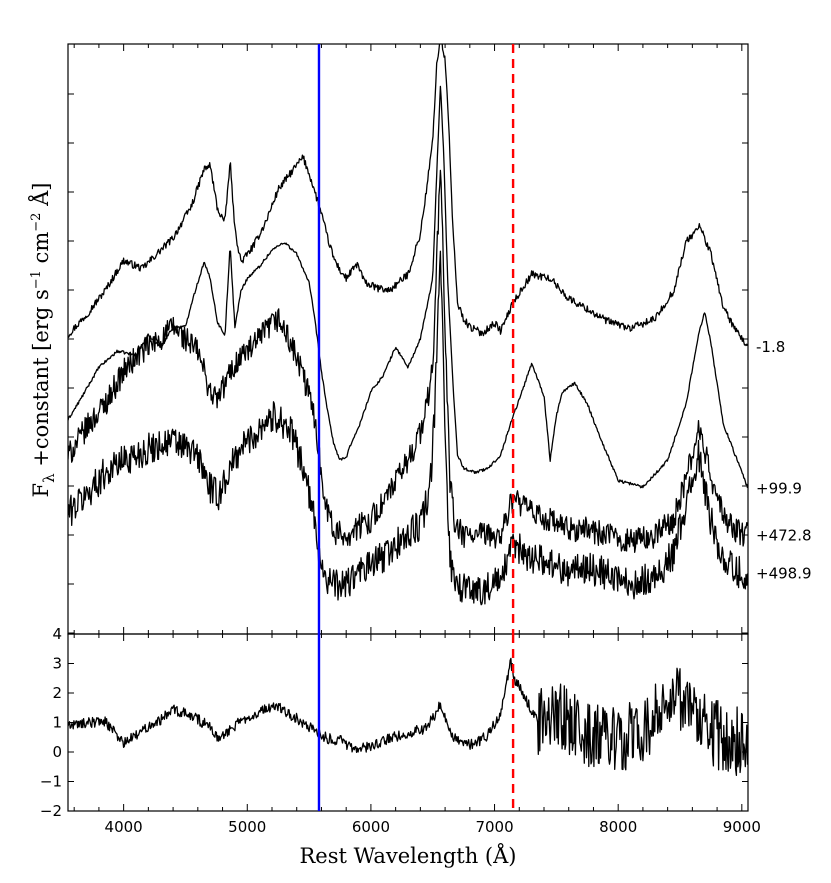  What do you see at coordinates (779, 489) in the screenshot?
I see `epoch-label: +99.9` at bounding box center [779, 489].